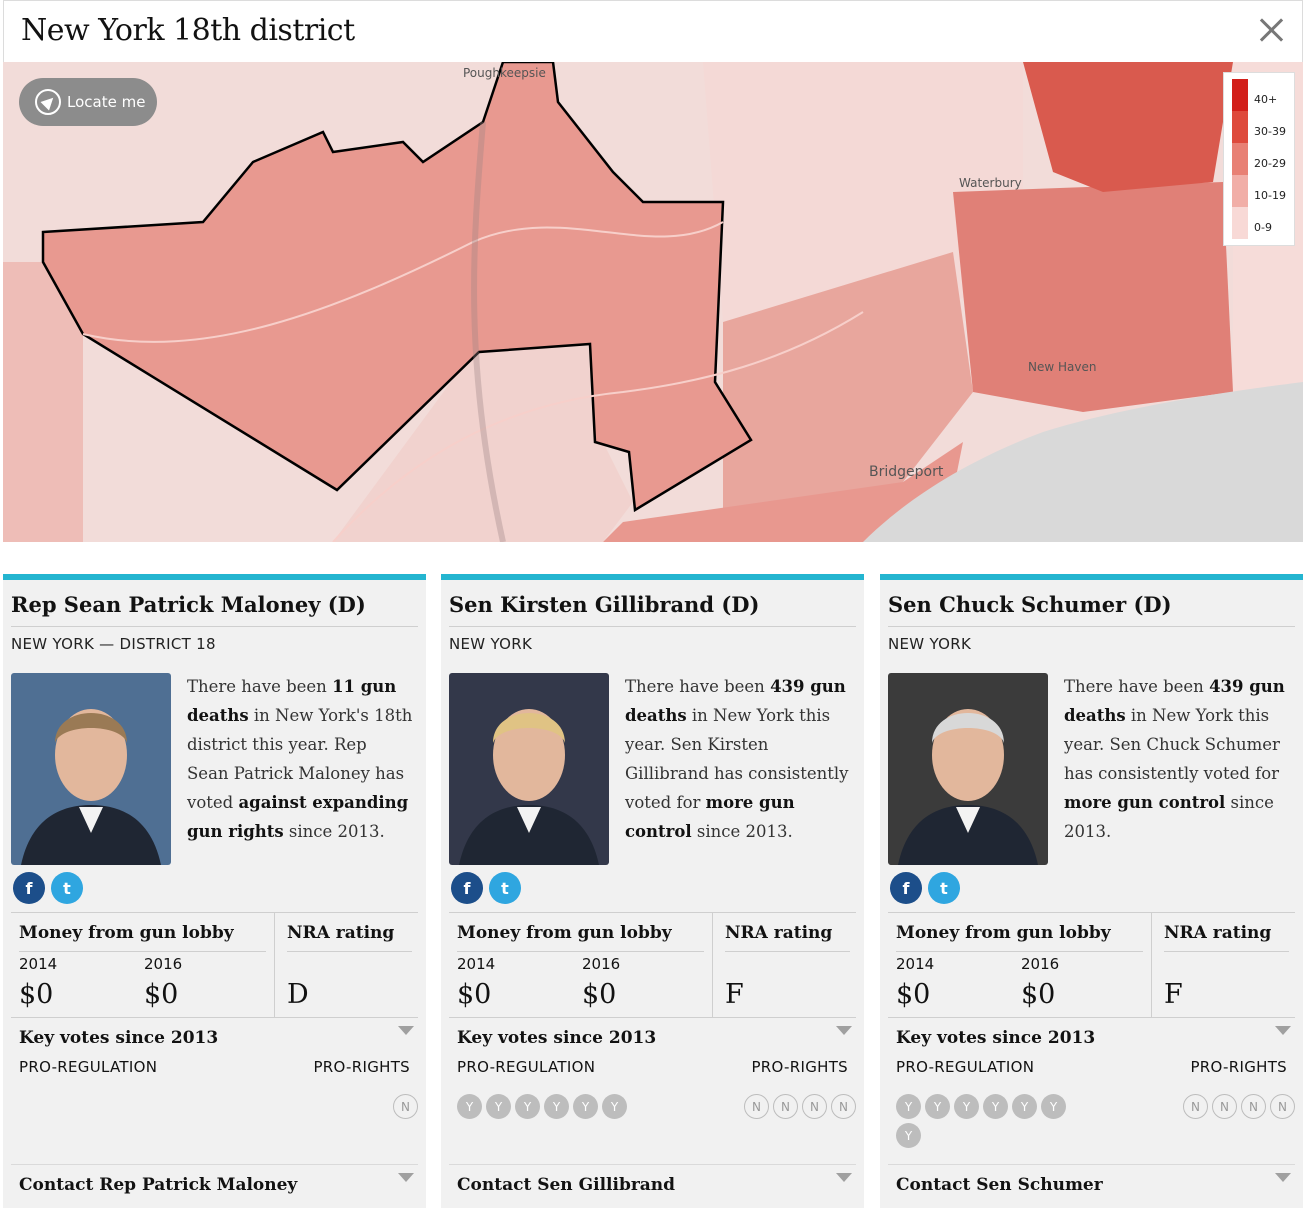 Image resolution: width=1307 pixels, height=1208 pixels. Describe the element at coordinates (990, 183) in the screenshot. I see `map-place-label: Waterbury` at that location.